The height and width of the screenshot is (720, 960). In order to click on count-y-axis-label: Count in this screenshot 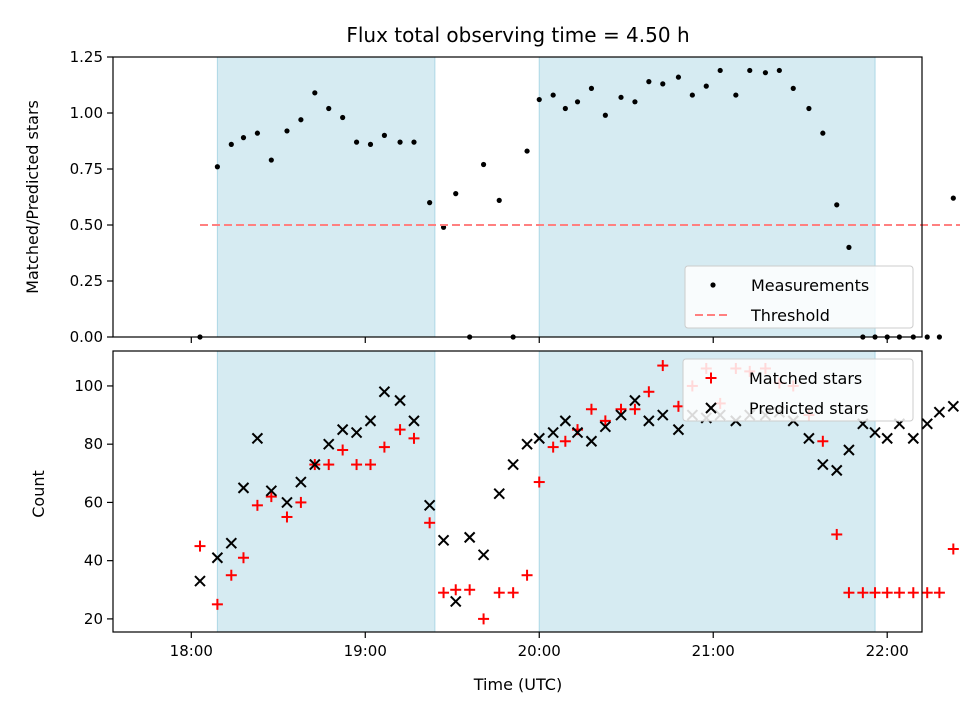, I will do `click(38, 494)`.